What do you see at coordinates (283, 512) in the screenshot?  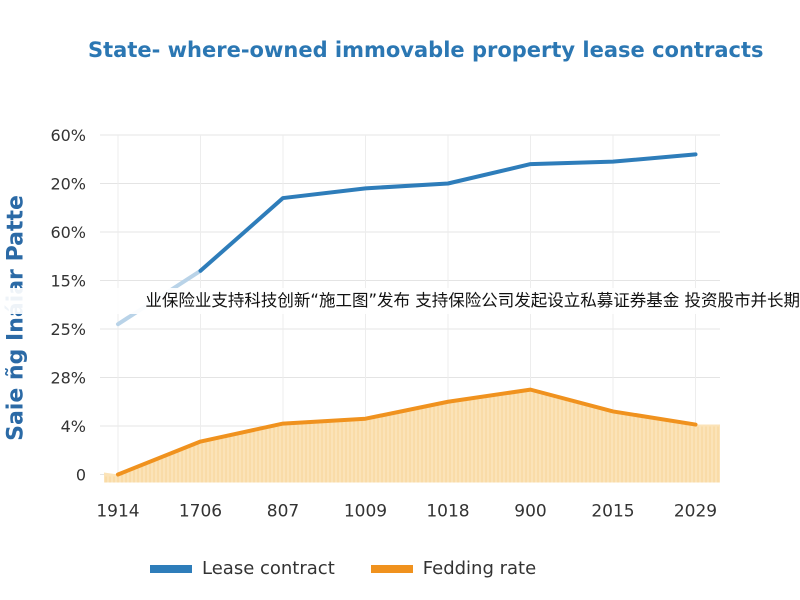 I see `x-tick-label: 807` at bounding box center [283, 512].